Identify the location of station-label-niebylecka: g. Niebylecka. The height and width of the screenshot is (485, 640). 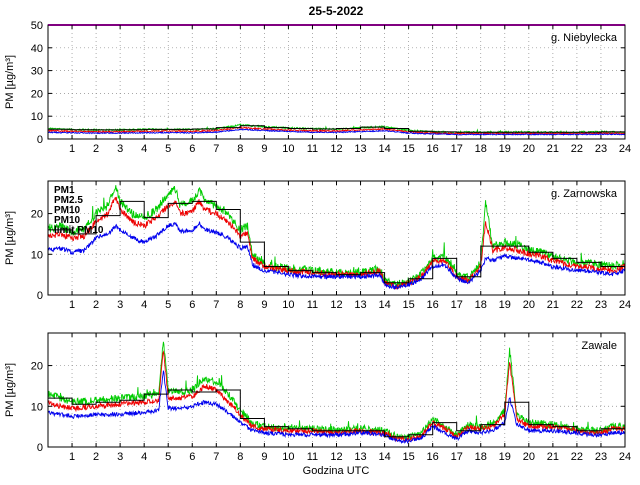
(584, 38).